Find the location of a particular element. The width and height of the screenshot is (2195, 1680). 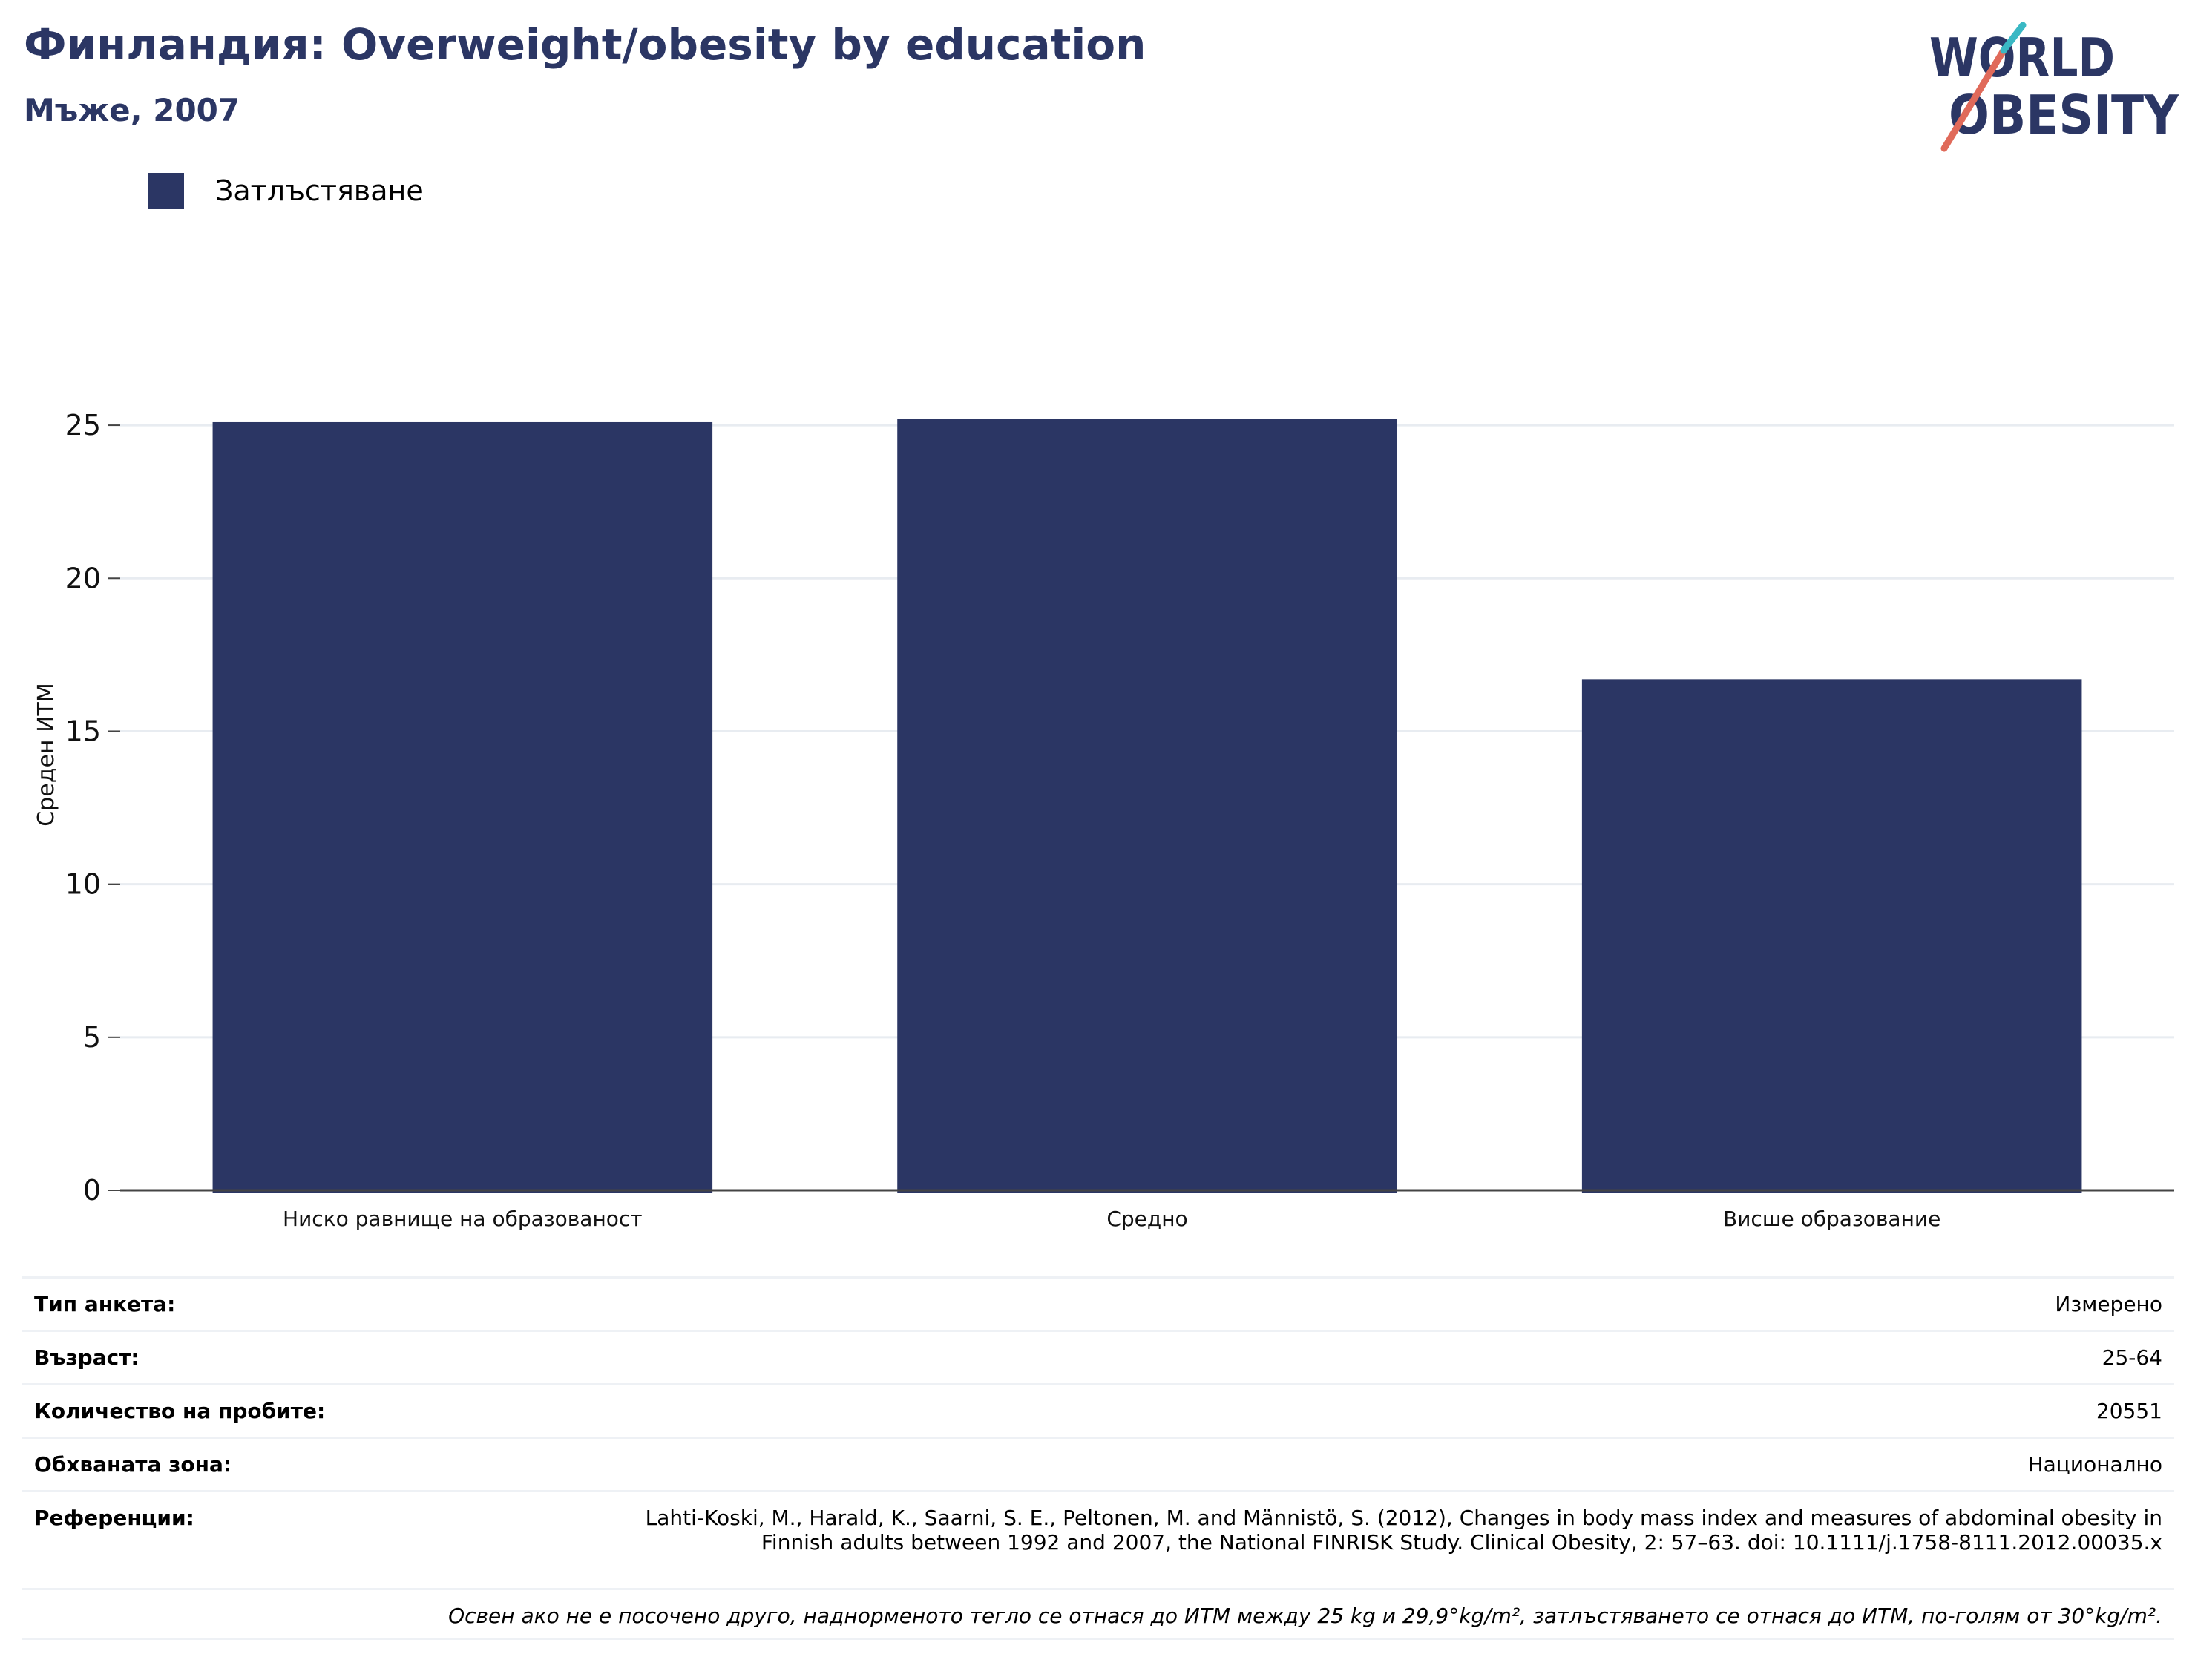

x-tick-label: Висше образование is located at coordinates (1832, 1219).